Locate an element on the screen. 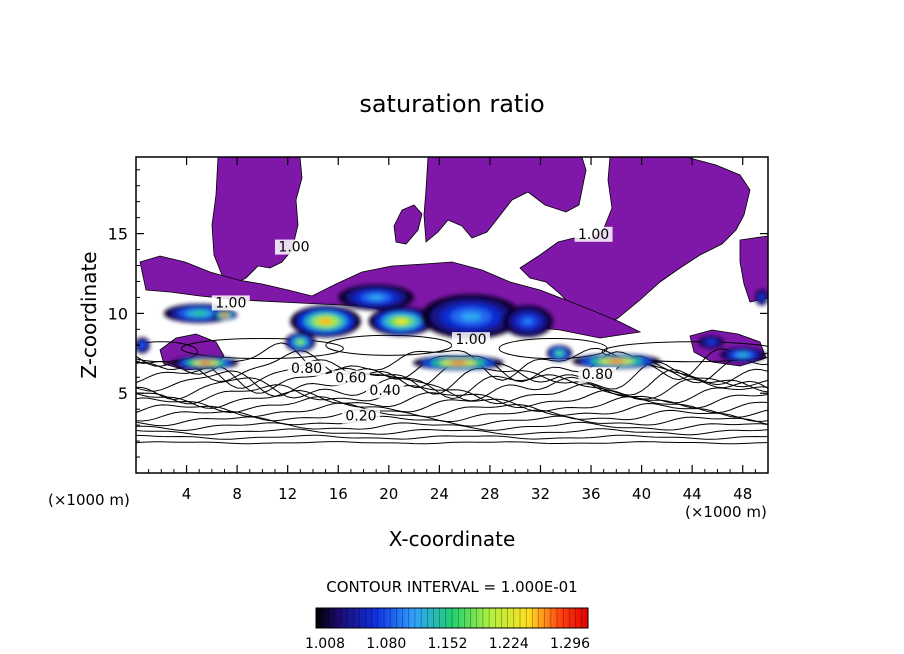 This screenshot has width=904, height=654. y-tick-label: 15 is located at coordinates (118, 234).